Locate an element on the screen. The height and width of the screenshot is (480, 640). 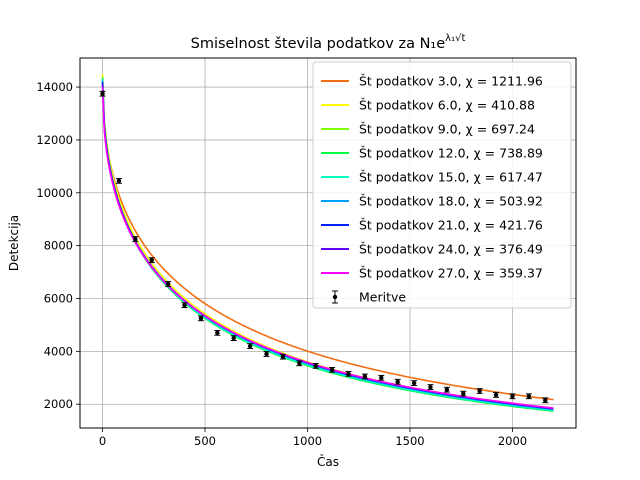
x-tick-label: 1500 is located at coordinates (409, 441).